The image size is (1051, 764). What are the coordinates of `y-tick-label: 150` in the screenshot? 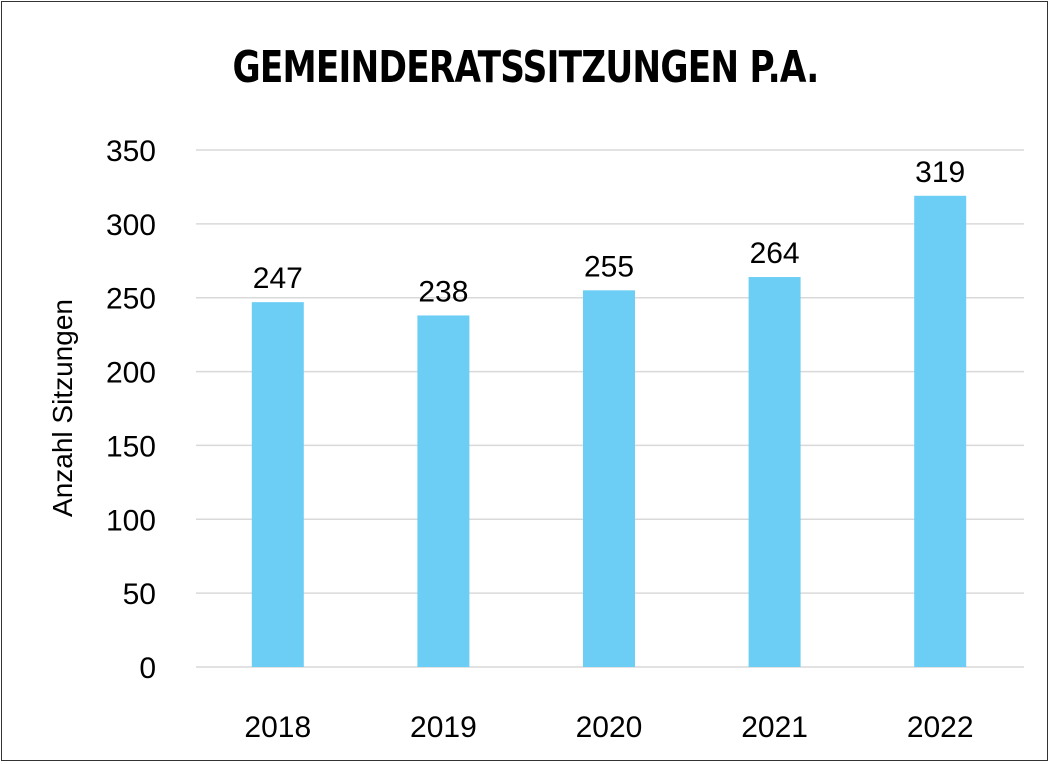 It's located at (131, 446).